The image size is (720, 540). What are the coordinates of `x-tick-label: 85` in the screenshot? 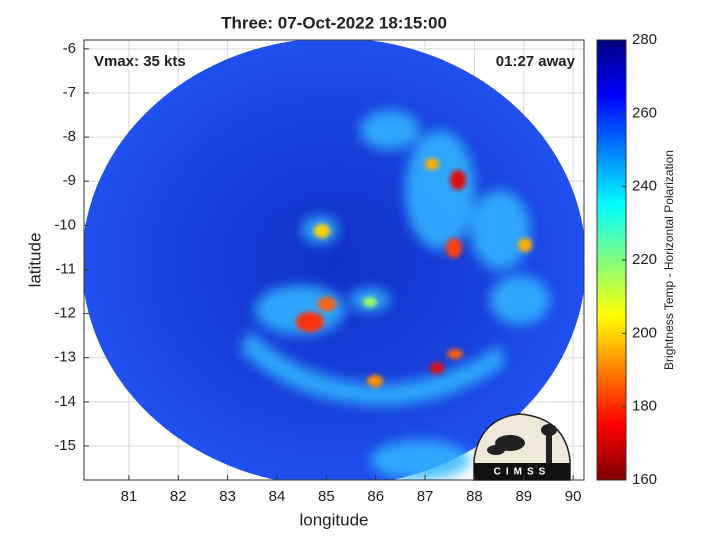 It's located at (326, 496).